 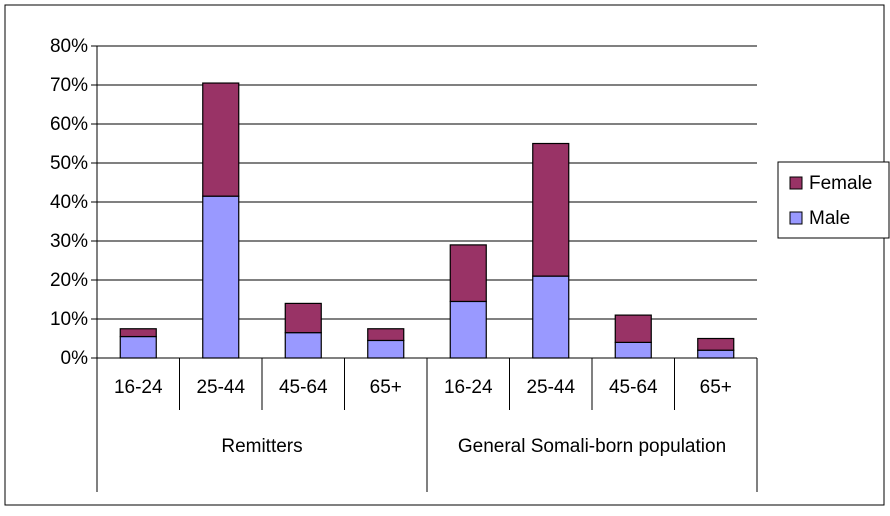 What do you see at coordinates (69, 319) in the screenshot?
I see `y-tick-label: 10%` at bounding box center [69, 319].